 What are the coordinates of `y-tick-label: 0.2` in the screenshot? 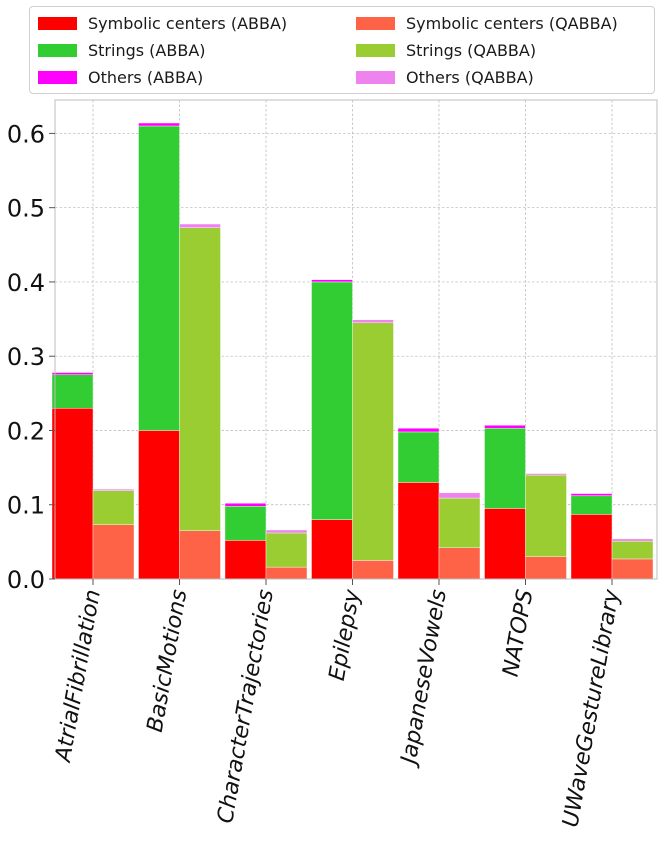 It's located at (26, 431).